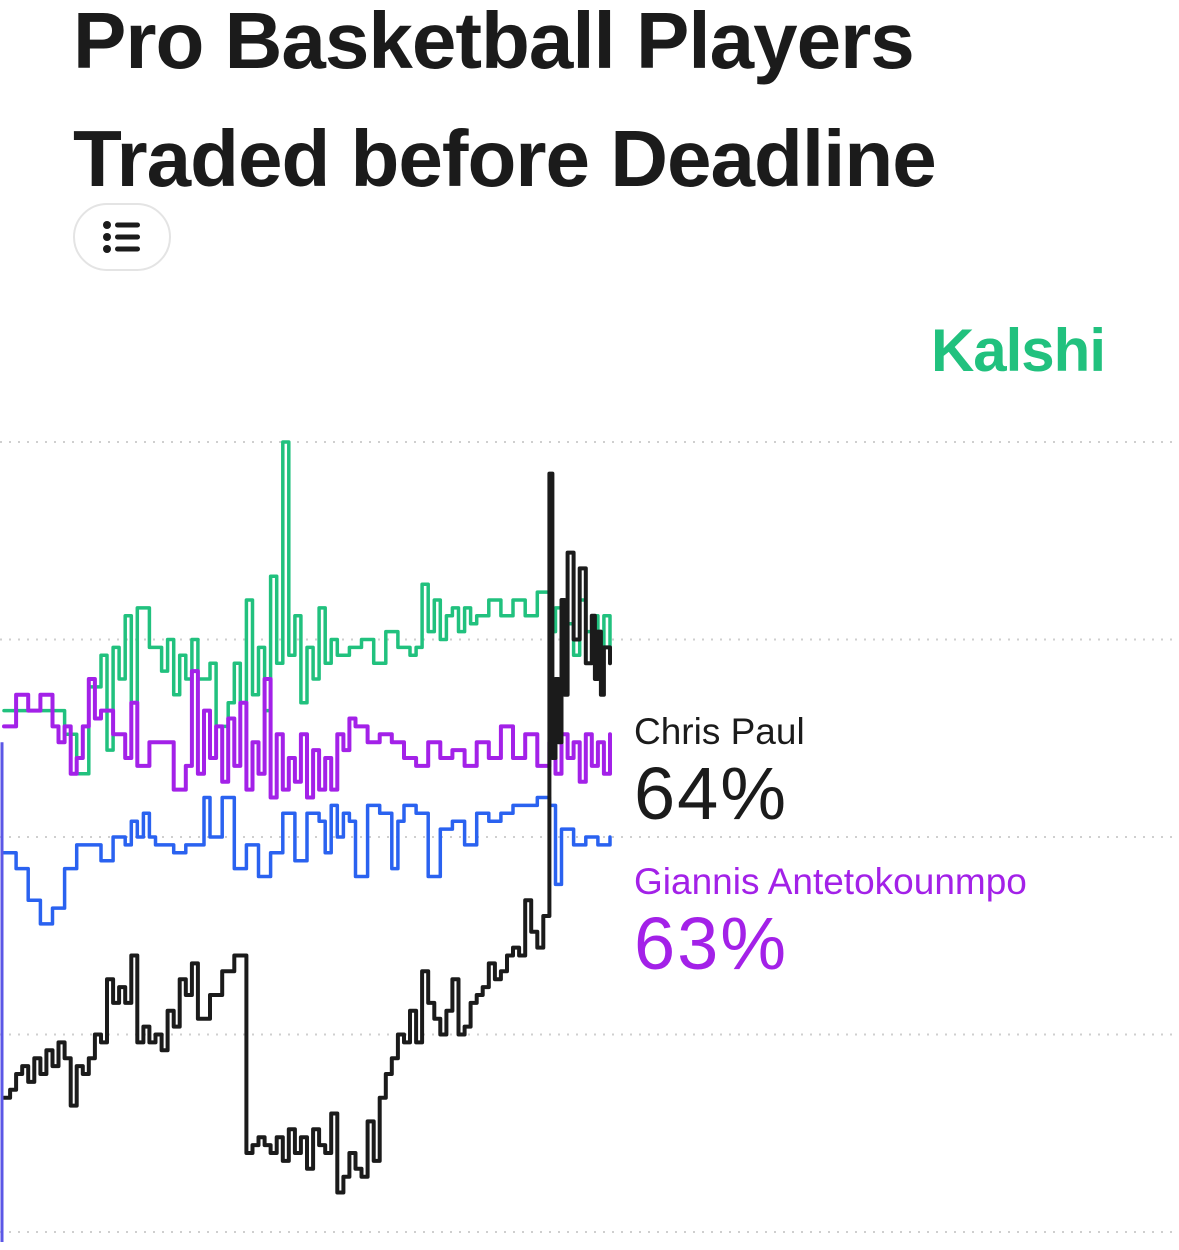 Image resolution: width=1179 pixels, height=1250 pixels. I want to click on page-title-line-2: Traded before Deadline, so click(505, 158).